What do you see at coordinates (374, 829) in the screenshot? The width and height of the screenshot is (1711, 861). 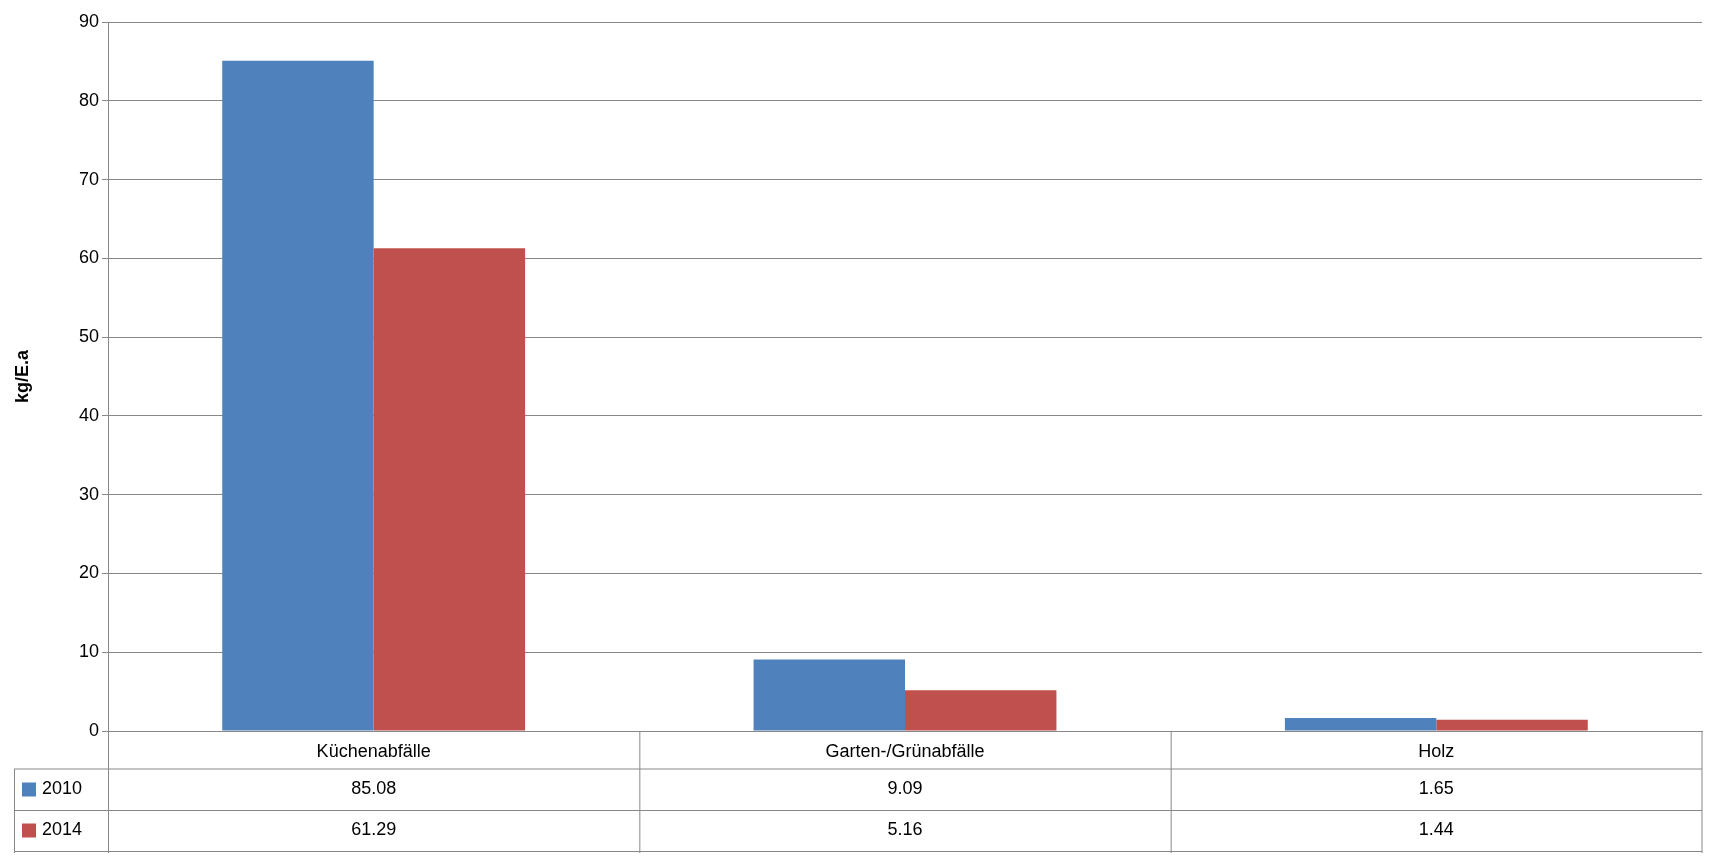 I see `data-label: 61.29` at bounding box center [374, 829].